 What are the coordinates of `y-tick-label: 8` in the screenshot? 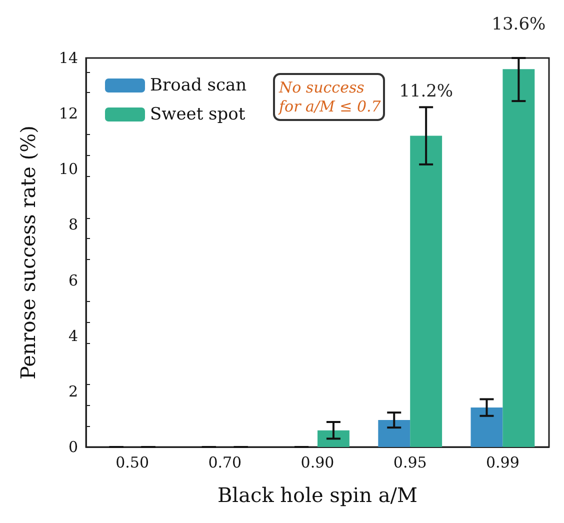 It's located at (73, 225).